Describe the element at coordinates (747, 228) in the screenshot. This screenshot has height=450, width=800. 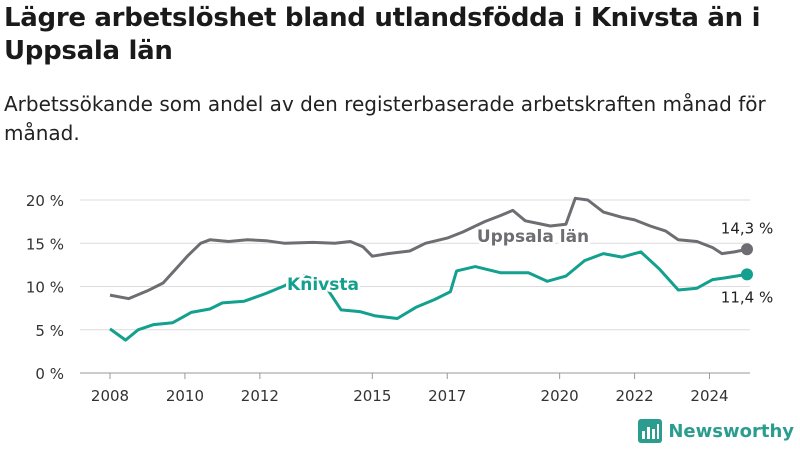
I see `series-end-value-label: 14,3 %` at that location.